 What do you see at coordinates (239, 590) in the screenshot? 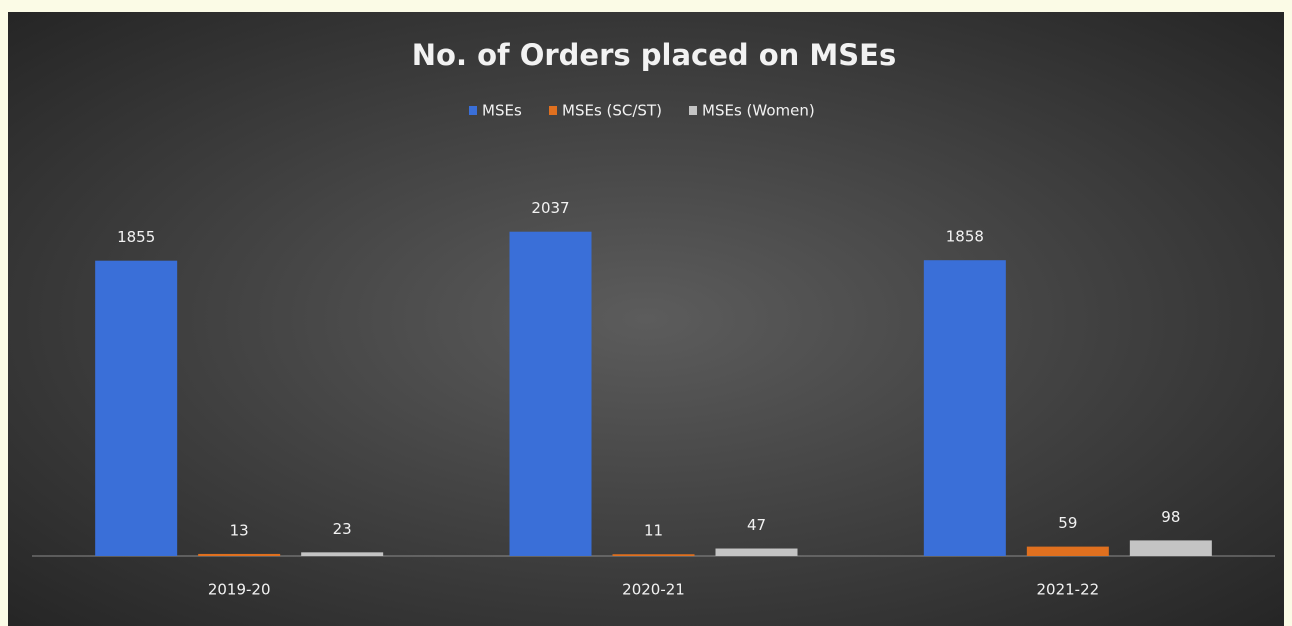
I see `x-tick-label: 2019-20` at bounding box center [239, 590].